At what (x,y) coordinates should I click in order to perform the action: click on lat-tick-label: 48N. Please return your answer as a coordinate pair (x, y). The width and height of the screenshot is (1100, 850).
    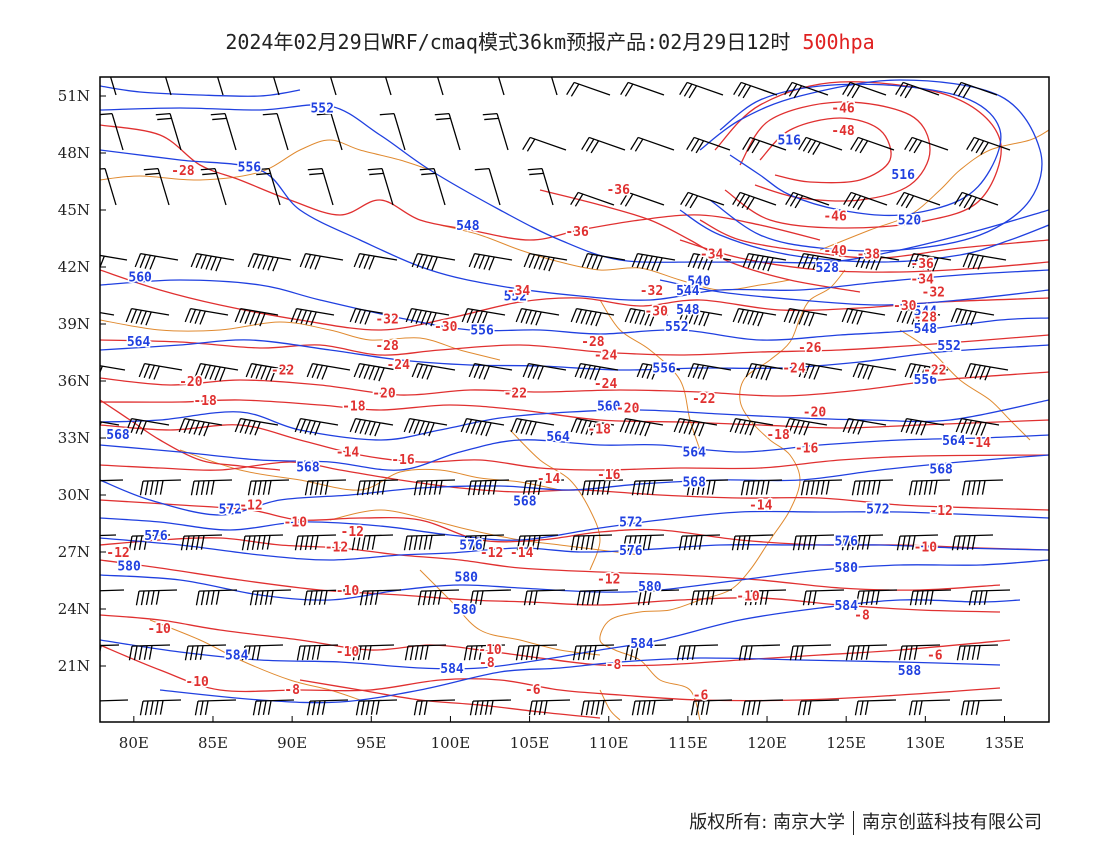
    Looking at the image, I should click on (74, 153).